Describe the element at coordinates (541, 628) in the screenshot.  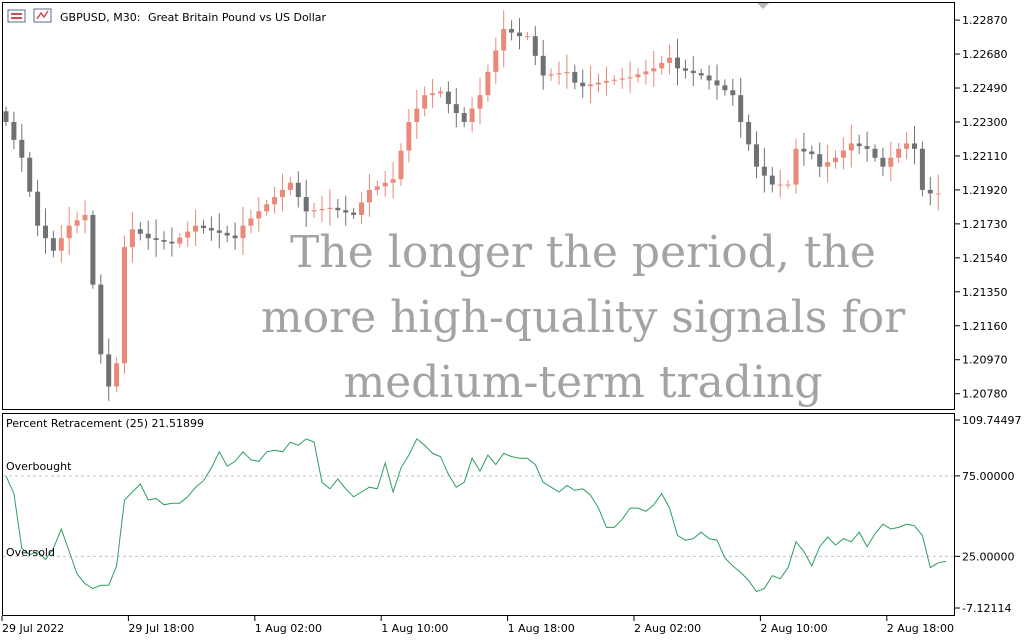
I see `time-tick-label: 1 Aug 18:00` at that location.